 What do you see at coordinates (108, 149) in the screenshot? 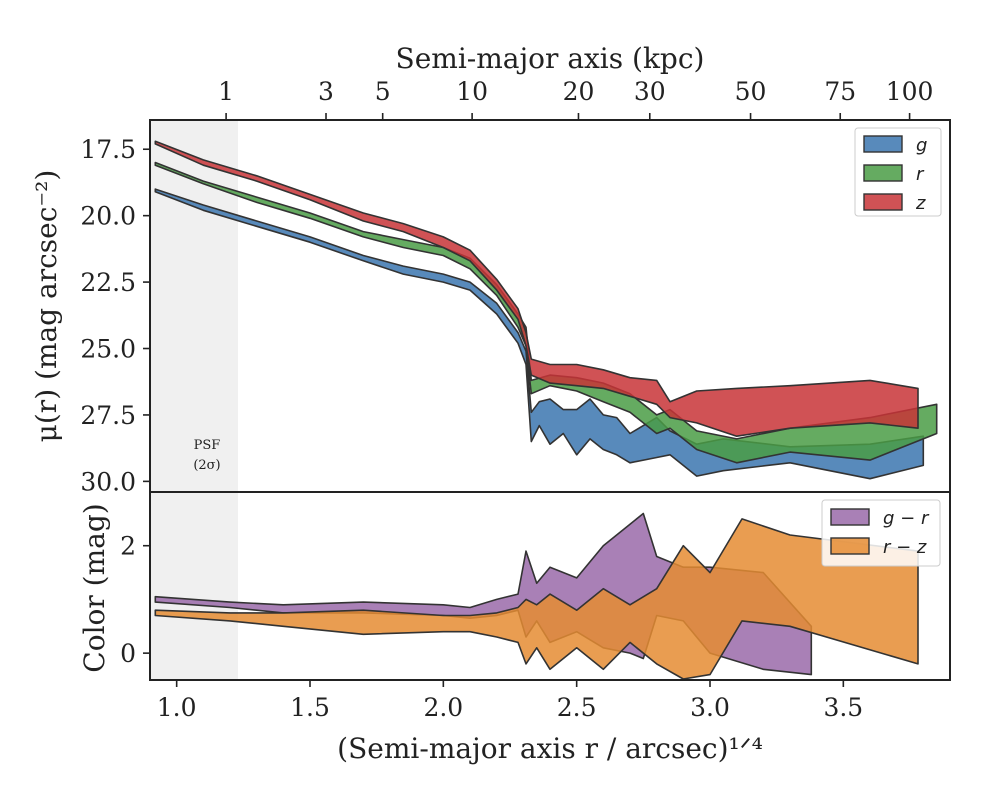
I see `upper-y-tick-label: 17.5` at bounding box center [108, 149].